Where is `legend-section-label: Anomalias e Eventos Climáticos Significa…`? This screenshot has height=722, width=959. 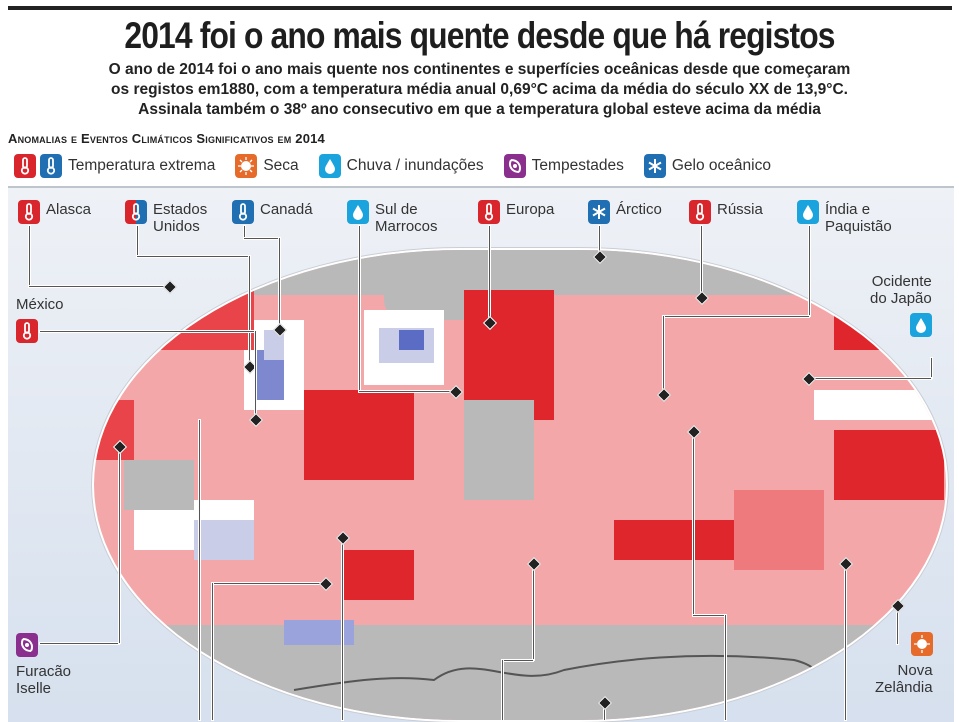
legend-section-label: Anomalias e Eventos Climáticos Significa… is located at coordinates (166, 138).